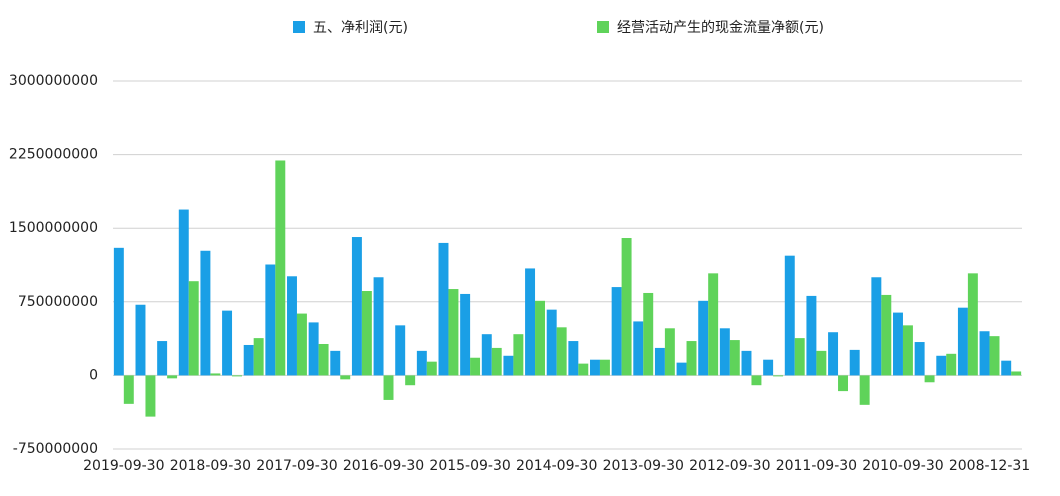 This screenshot has height=496, width=1060. I want to click on x-tick-label: 2014-09-30, so click(556, 466).